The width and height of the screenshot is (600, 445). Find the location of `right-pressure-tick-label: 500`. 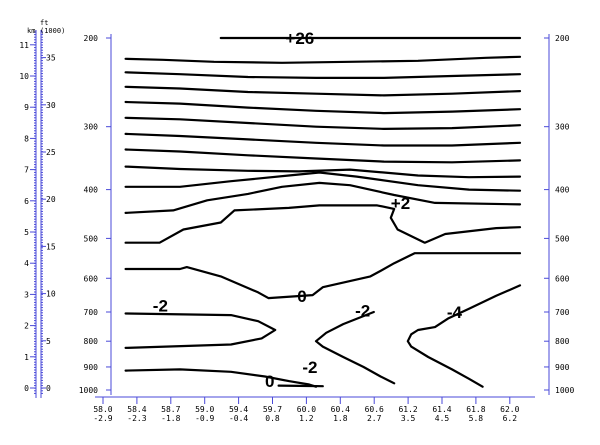

right-pressure-tick-label: 500 is located at coordinates (562, 238).